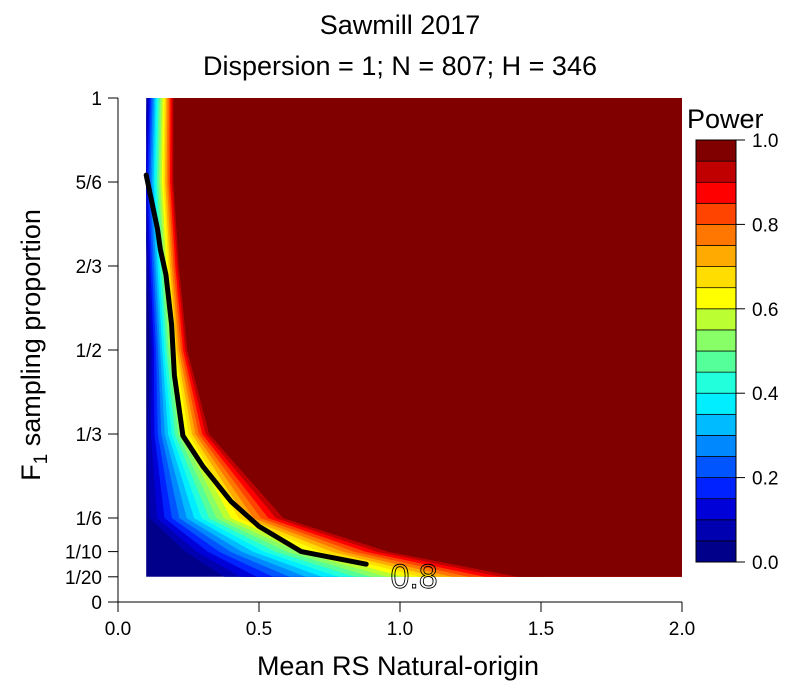 The image size is (800, 700). I want to click on colorbar: 0.0 0.2 0.4 0.6 0.8 1.0, so click(737, 352).